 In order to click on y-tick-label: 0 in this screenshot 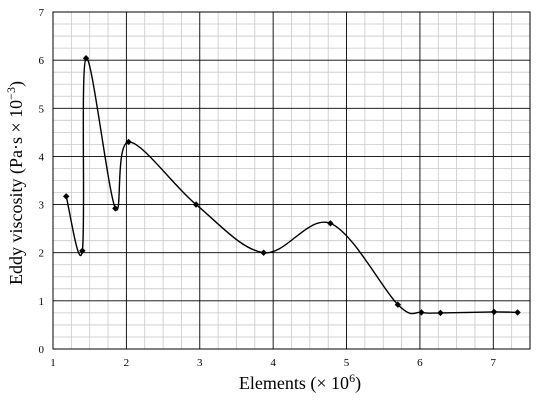, I will do `click(42, 350)`.